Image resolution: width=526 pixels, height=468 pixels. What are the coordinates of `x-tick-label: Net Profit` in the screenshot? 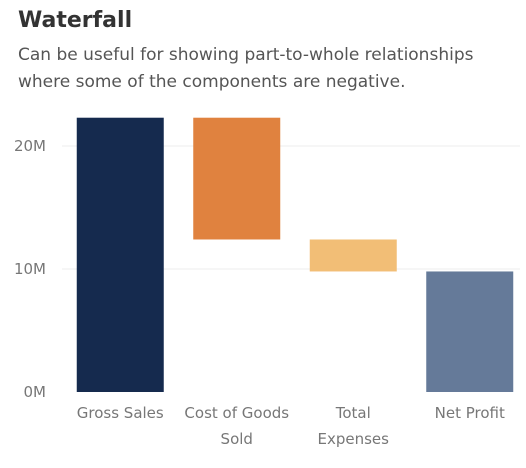 It's located at (470, 413).